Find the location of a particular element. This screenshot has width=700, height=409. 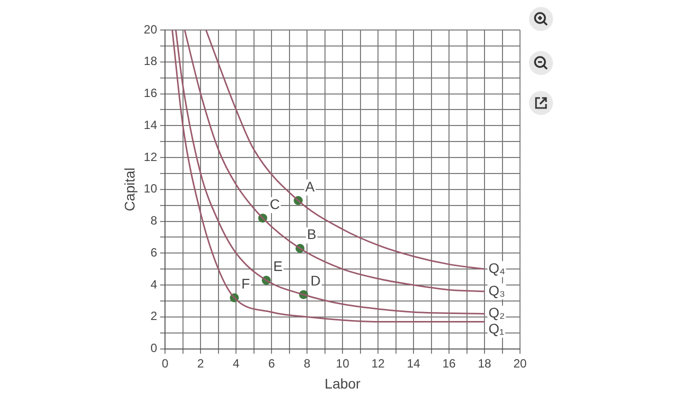

x-tick-label: 4 is located at coordinates (236, 363).